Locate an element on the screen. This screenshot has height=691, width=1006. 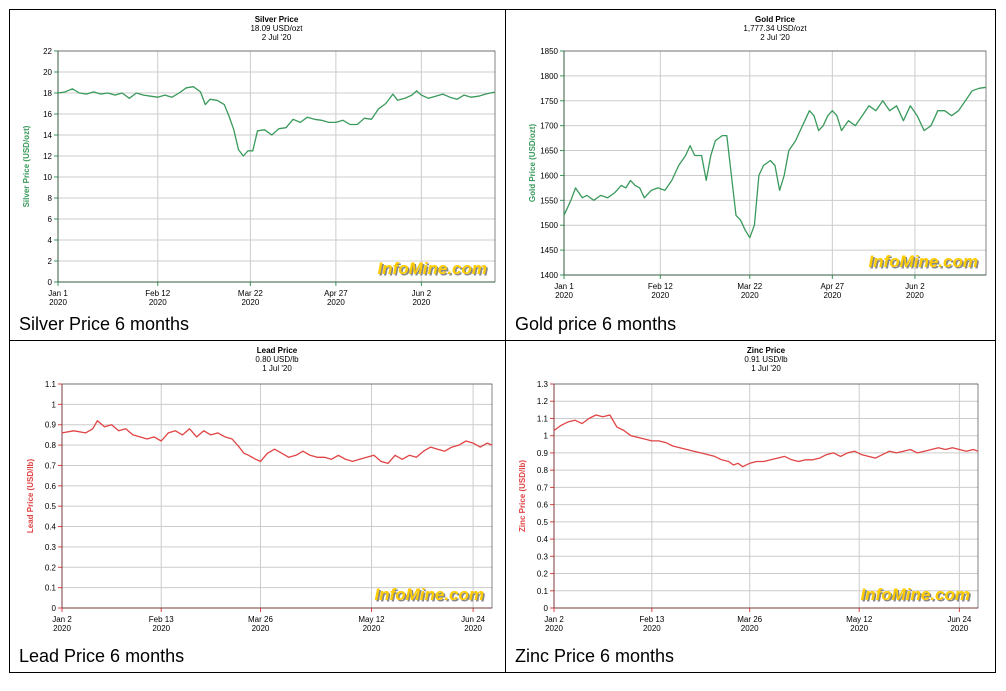
y-tick-label: 1400 is located at coordinates (549, 275).